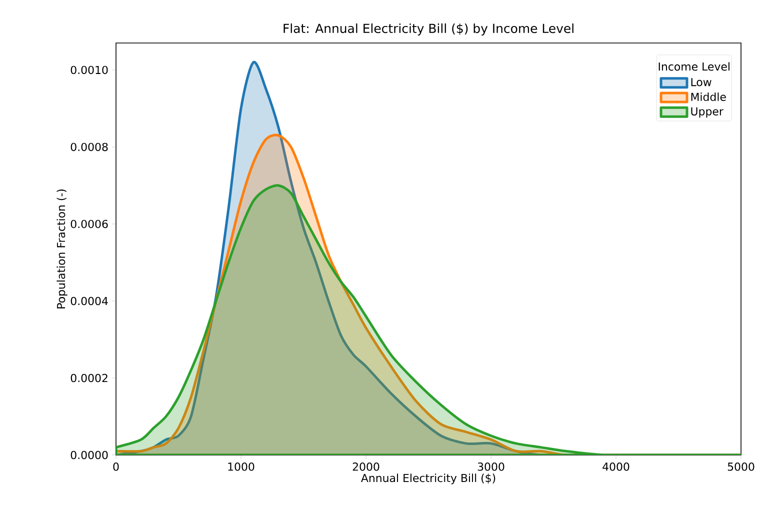  What do you see at coordinates (694, 66) in the screenshot?
I see `legend-title: Income Level` at bounding box center [694, 66].